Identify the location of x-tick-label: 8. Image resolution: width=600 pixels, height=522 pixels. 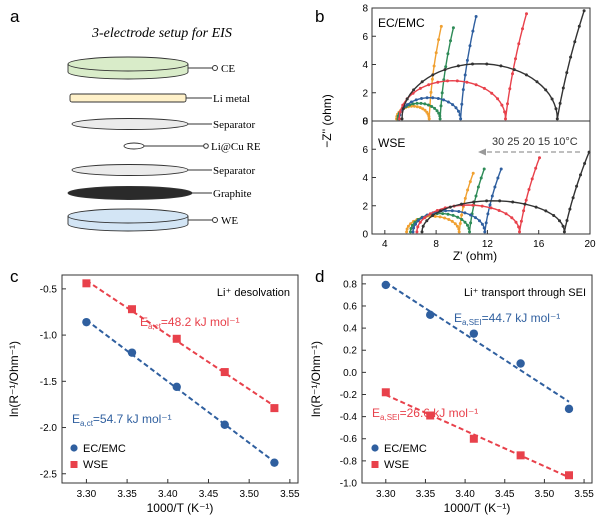
(436, 244).